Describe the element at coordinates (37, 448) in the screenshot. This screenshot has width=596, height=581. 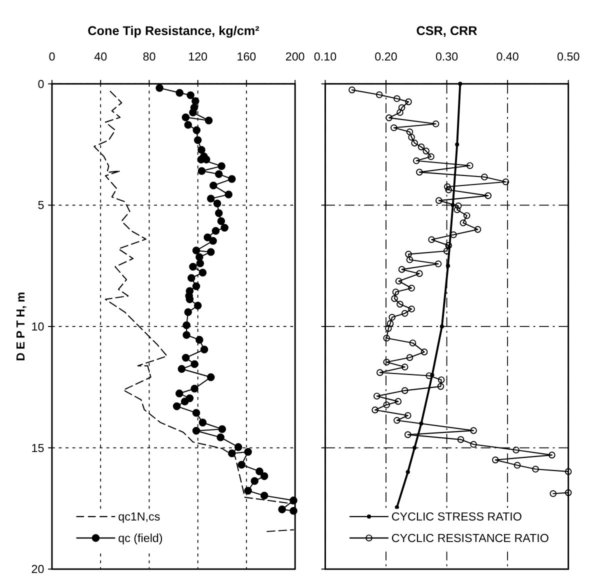
I see `y-tick-label: 15` at that location.